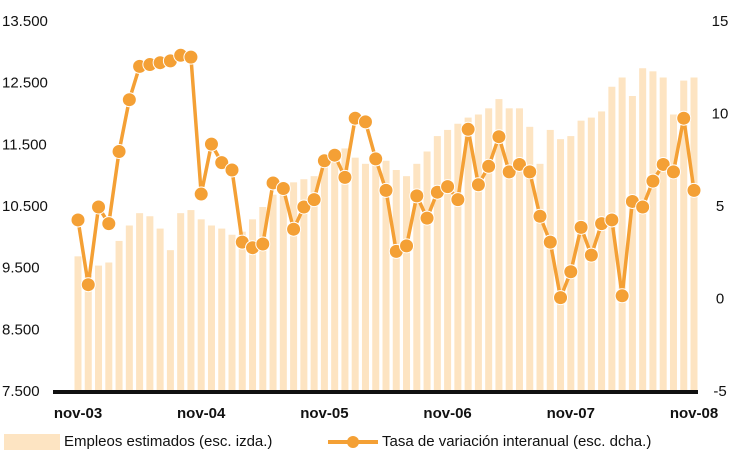 This screenshot has width=732, height=458. Describe the element at coordinates (447, 413) in the screenshot. I see `x-tick-label: nov-06` at that location.